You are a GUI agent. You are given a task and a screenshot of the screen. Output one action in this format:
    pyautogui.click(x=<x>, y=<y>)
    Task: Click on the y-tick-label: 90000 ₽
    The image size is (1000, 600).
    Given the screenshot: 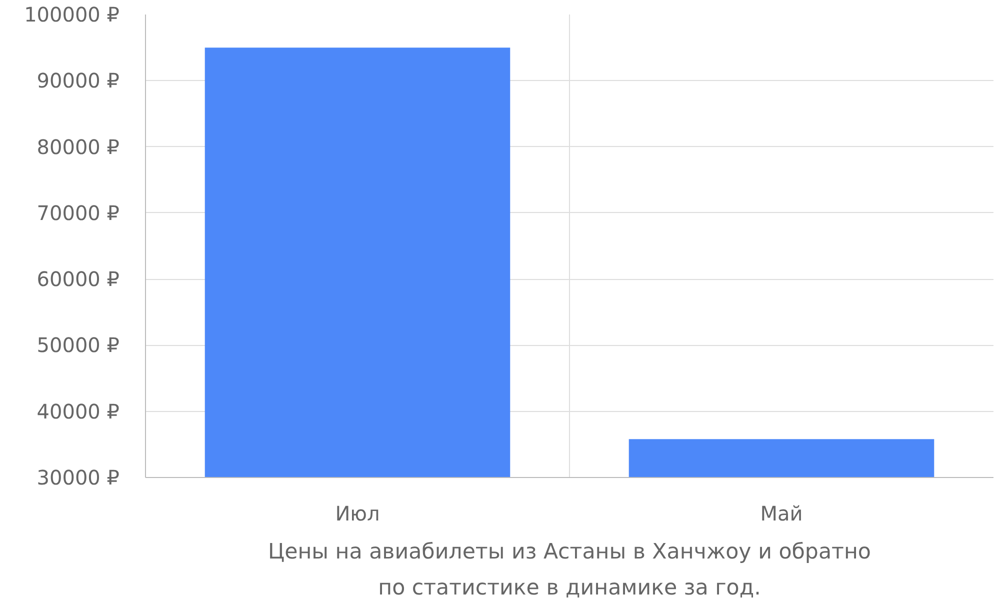 What is the action you would take?
    pyautogui.click(x=78, y=80)
    